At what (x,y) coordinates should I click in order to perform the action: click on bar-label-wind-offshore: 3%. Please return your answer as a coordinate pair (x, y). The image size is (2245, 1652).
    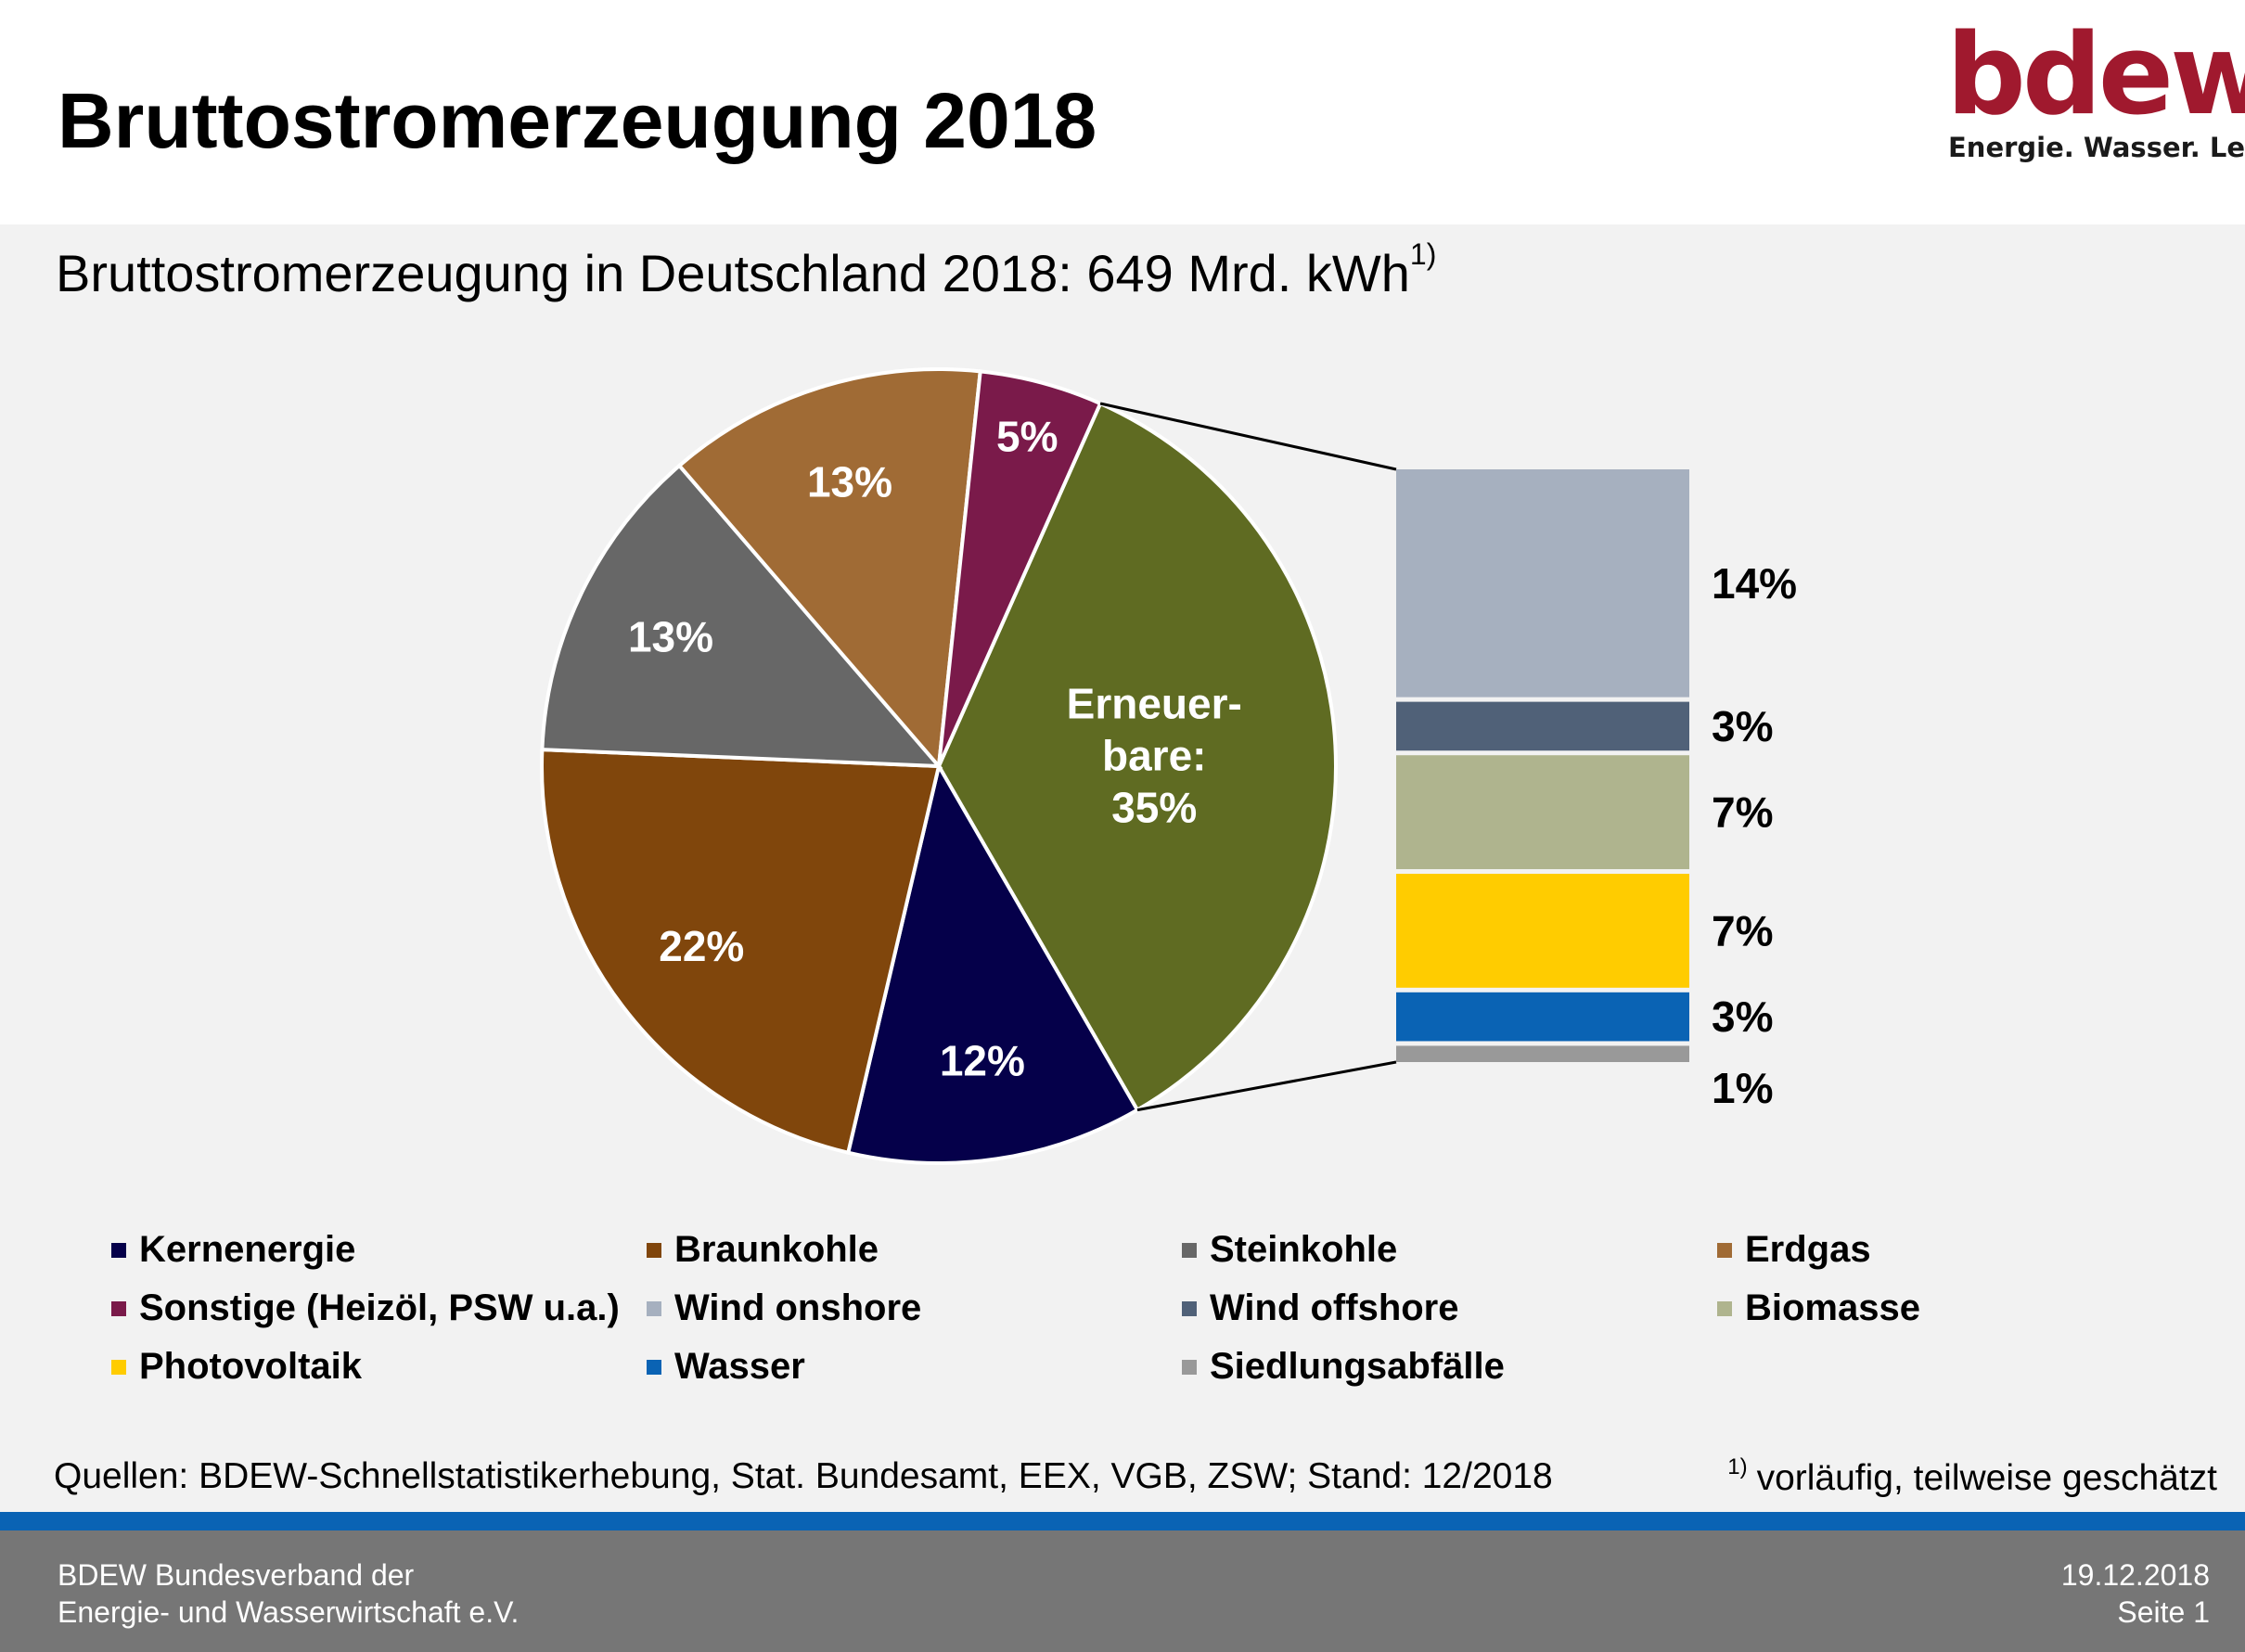
    Looking at the image, I should click on (1742, 726).